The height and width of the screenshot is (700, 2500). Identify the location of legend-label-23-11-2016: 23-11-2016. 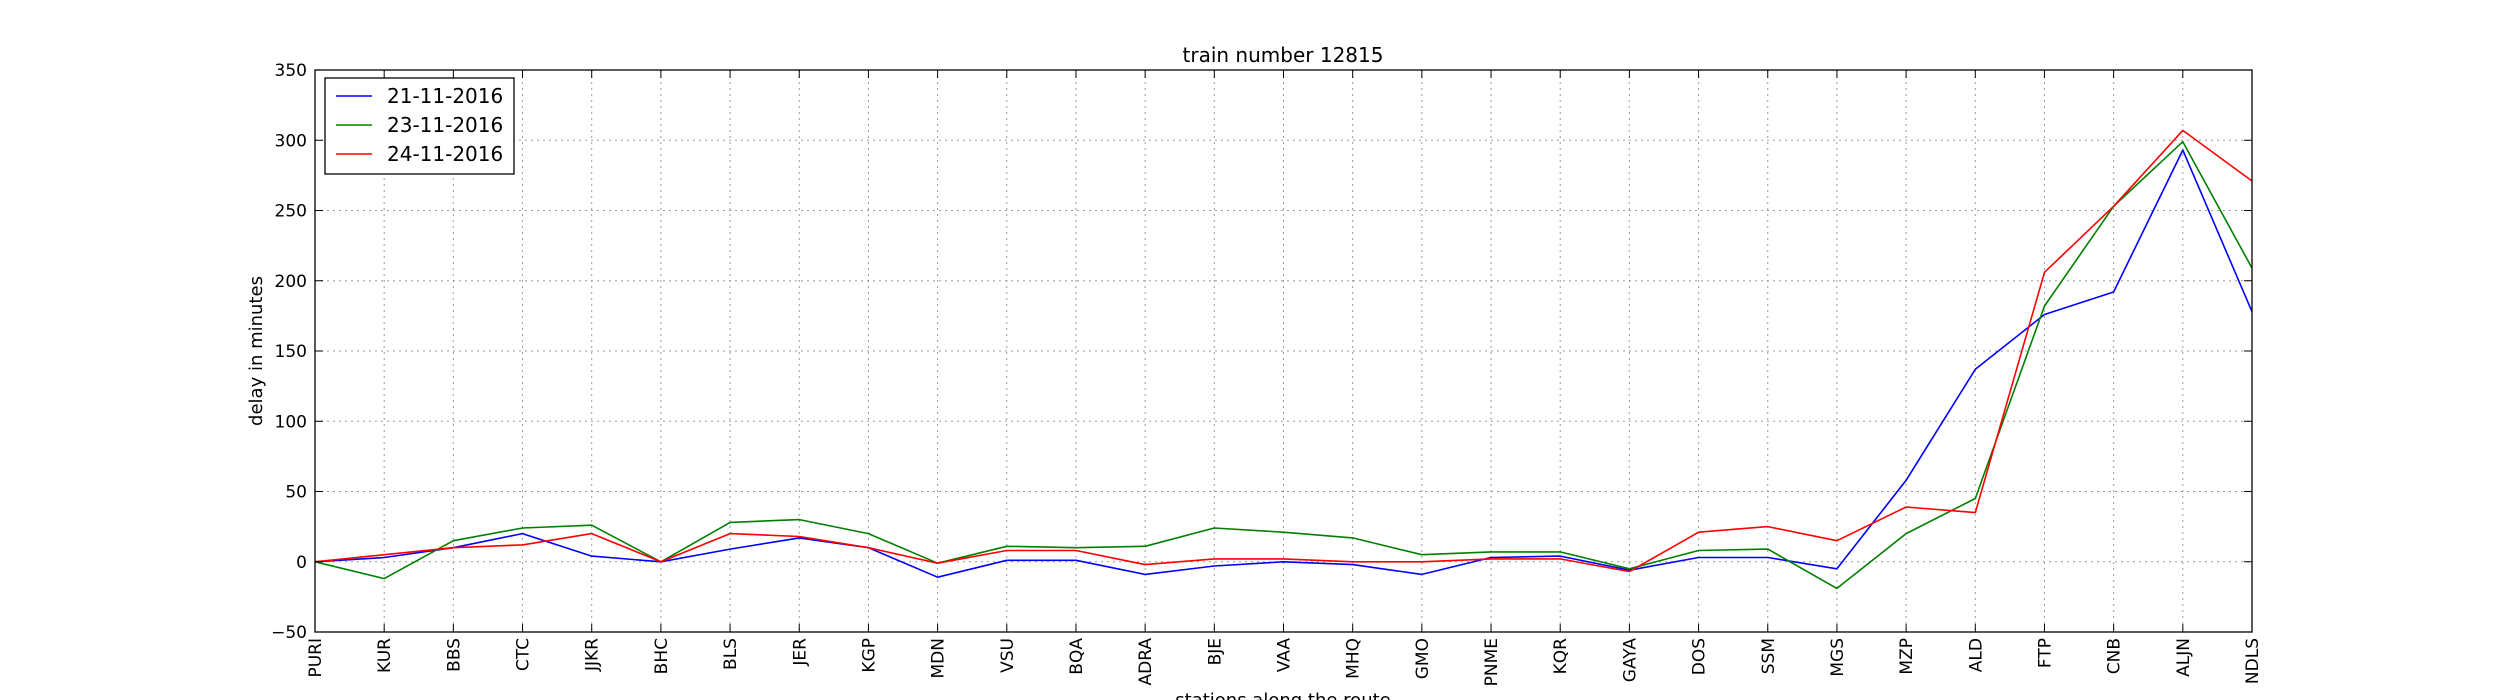
(445, 125).